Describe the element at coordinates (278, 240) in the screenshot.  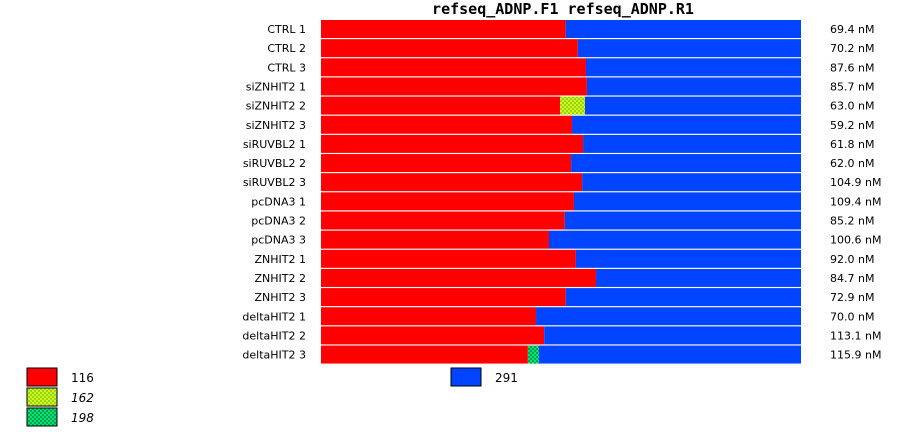
I see `row-label: pcDNA3 3` at that location.